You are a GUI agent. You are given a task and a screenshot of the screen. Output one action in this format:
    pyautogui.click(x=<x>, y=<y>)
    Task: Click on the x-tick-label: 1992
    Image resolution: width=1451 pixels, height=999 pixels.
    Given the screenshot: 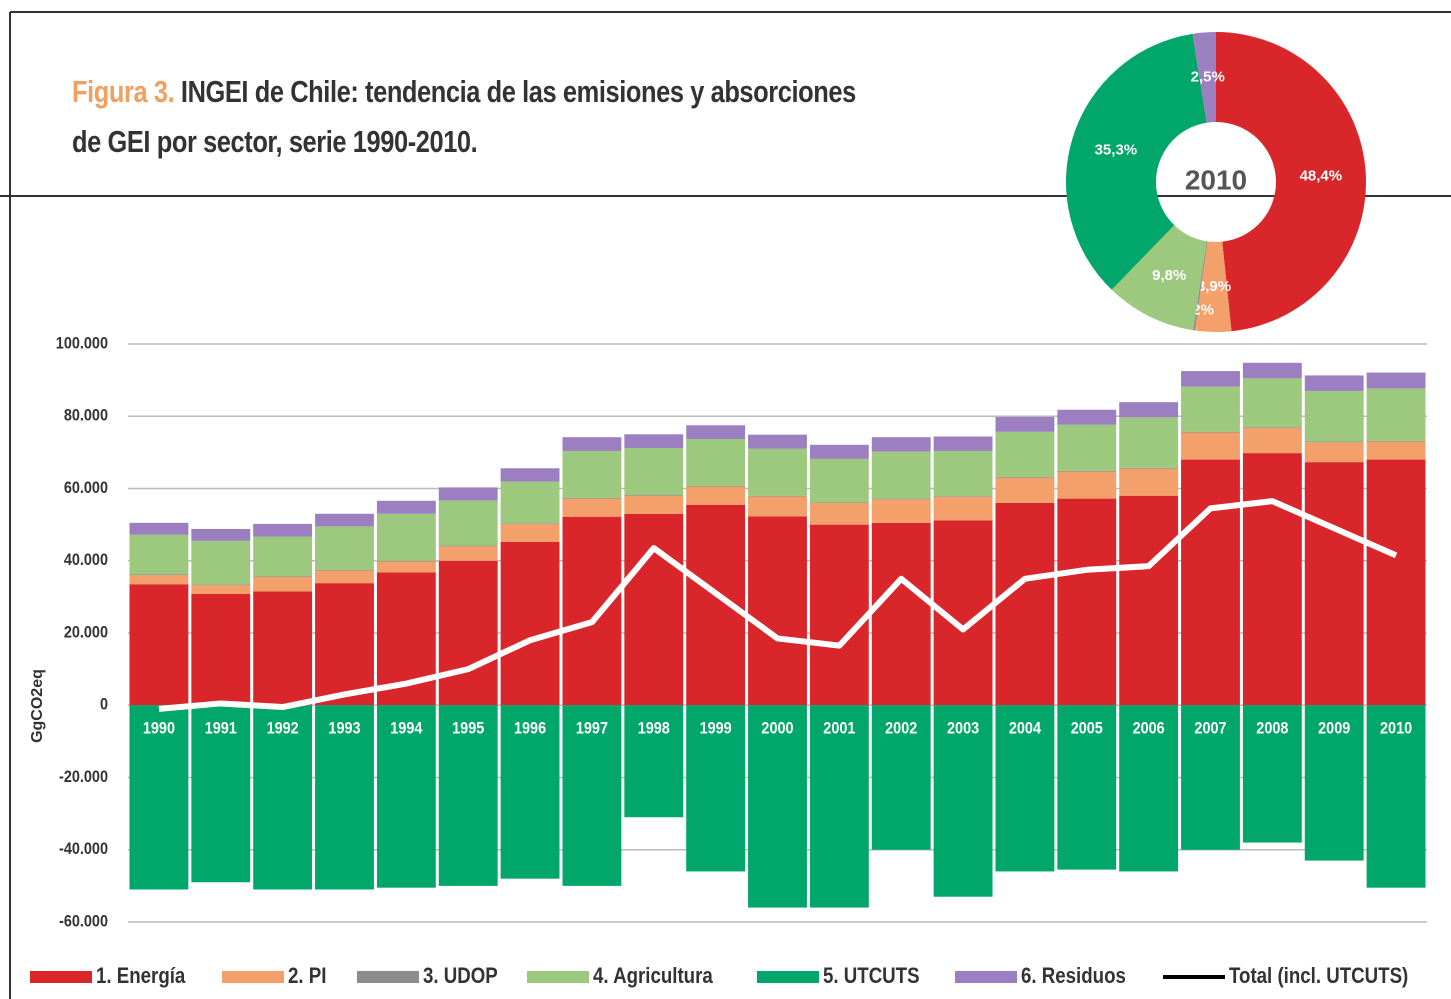 What is the action you would take?
    pyautogui.click(x=283, y=729)
    